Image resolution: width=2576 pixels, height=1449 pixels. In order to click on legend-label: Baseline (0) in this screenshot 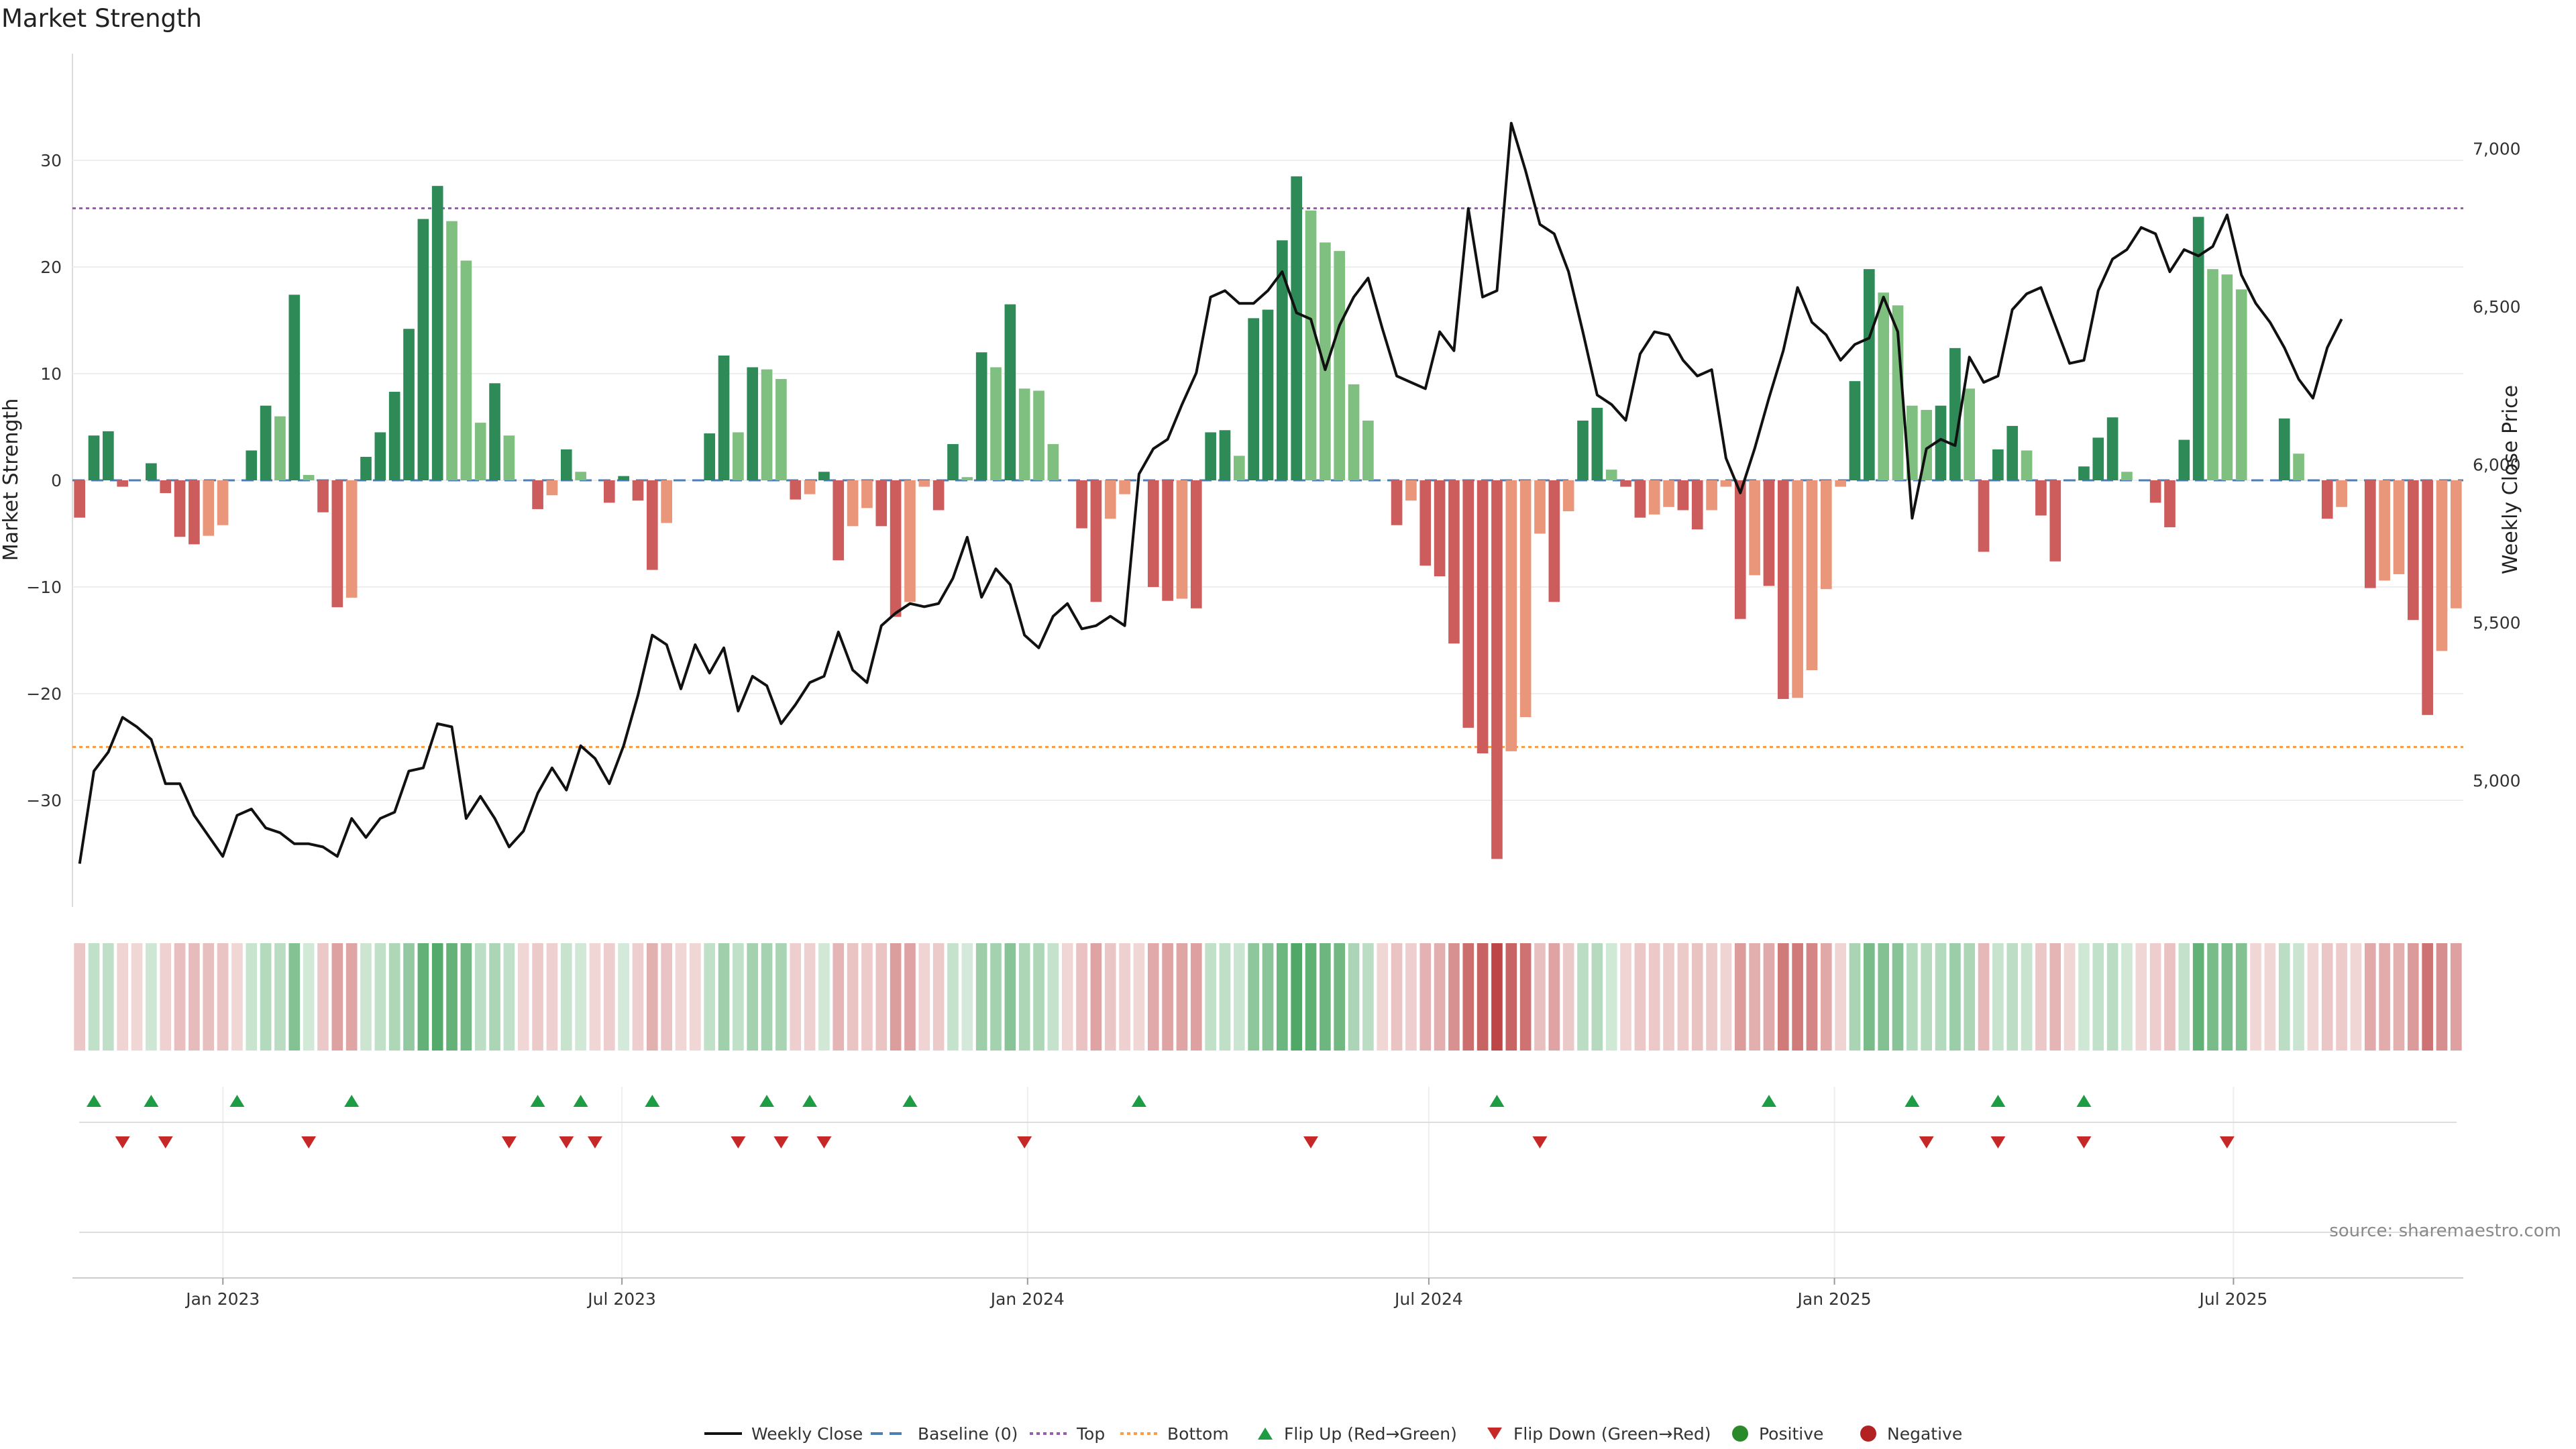, I will do `click(968, 1434)`.